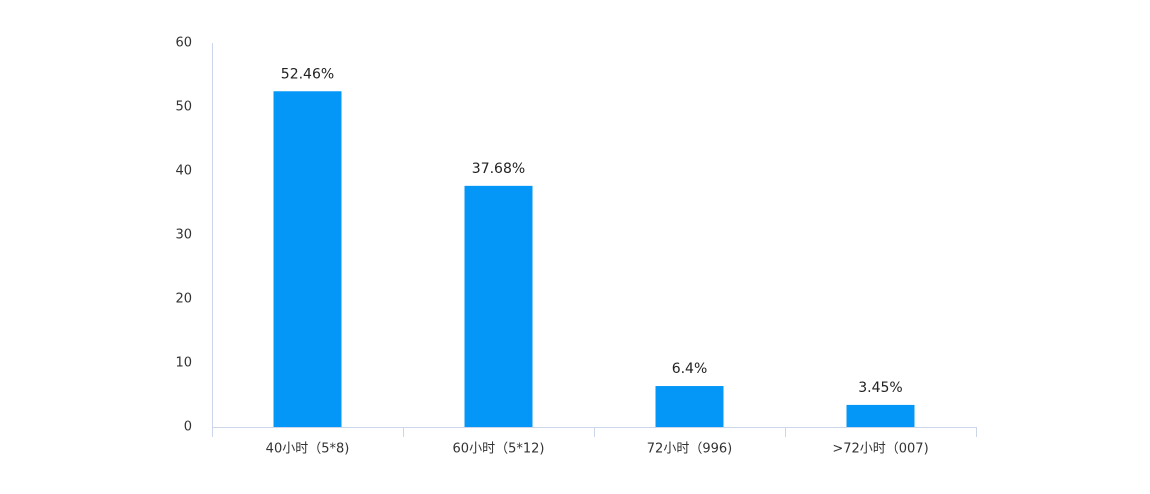  Describe the element at coordinates (183, 363) in the screenshot. I see `y-tick-label: 10` at that location.